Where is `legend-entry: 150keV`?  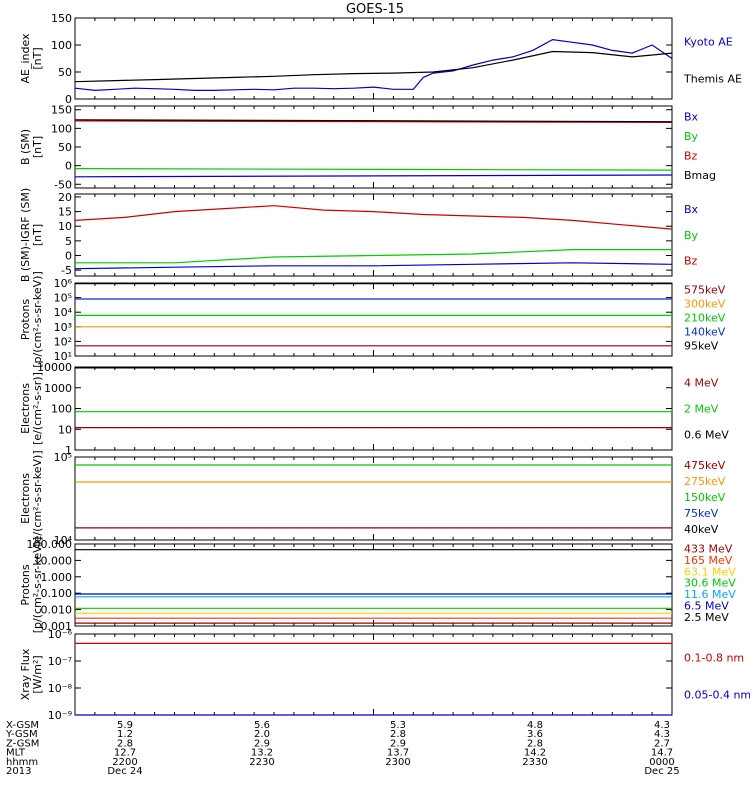
legend-entry: 150keV is located at coordinates (705, 497).